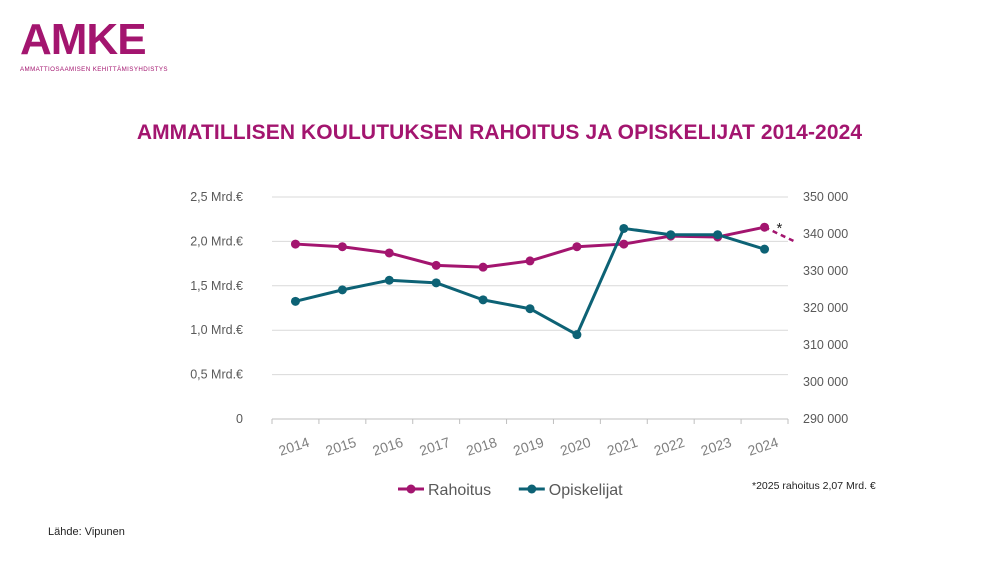 This screenshot has width=999, height=562. What do you see at coordinates (825, 419) in the screenshot?
I see `right-axis-tick-label: 290 000` at bounding box center [825, 419].